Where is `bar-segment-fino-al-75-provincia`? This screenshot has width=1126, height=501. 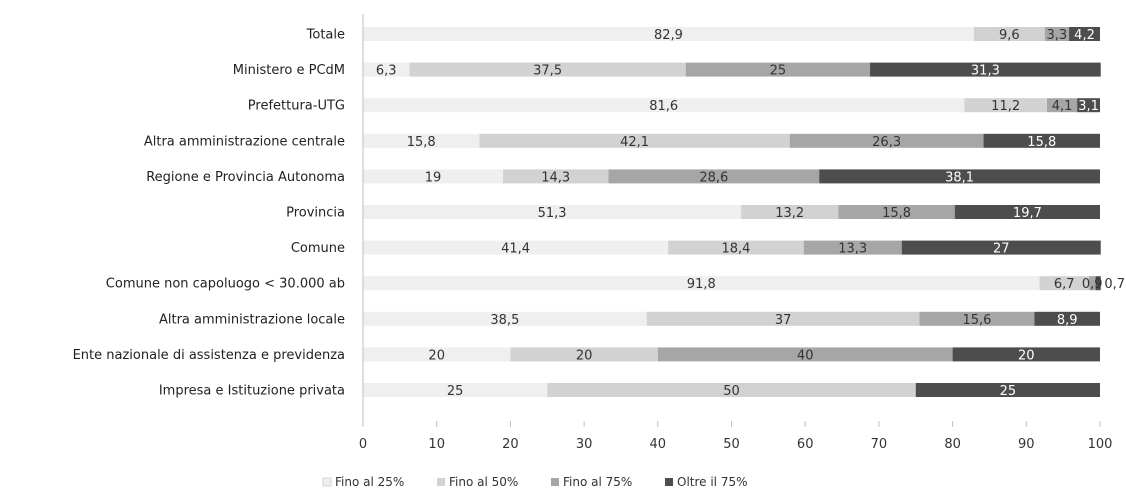 bar-segment-fino-al-75-provincia is located at coordinates (896, 212).